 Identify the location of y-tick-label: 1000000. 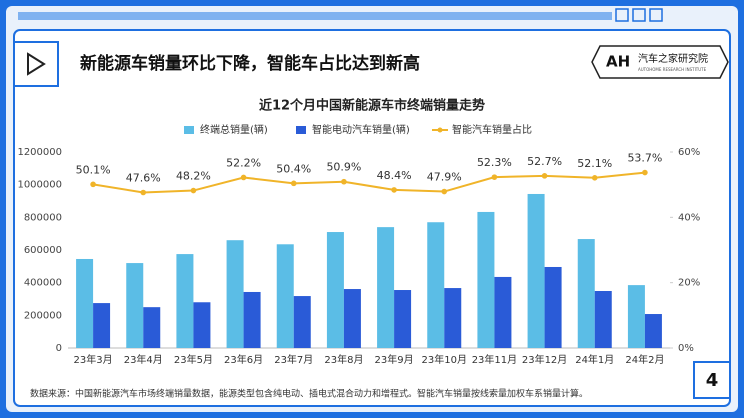
(39, 185).